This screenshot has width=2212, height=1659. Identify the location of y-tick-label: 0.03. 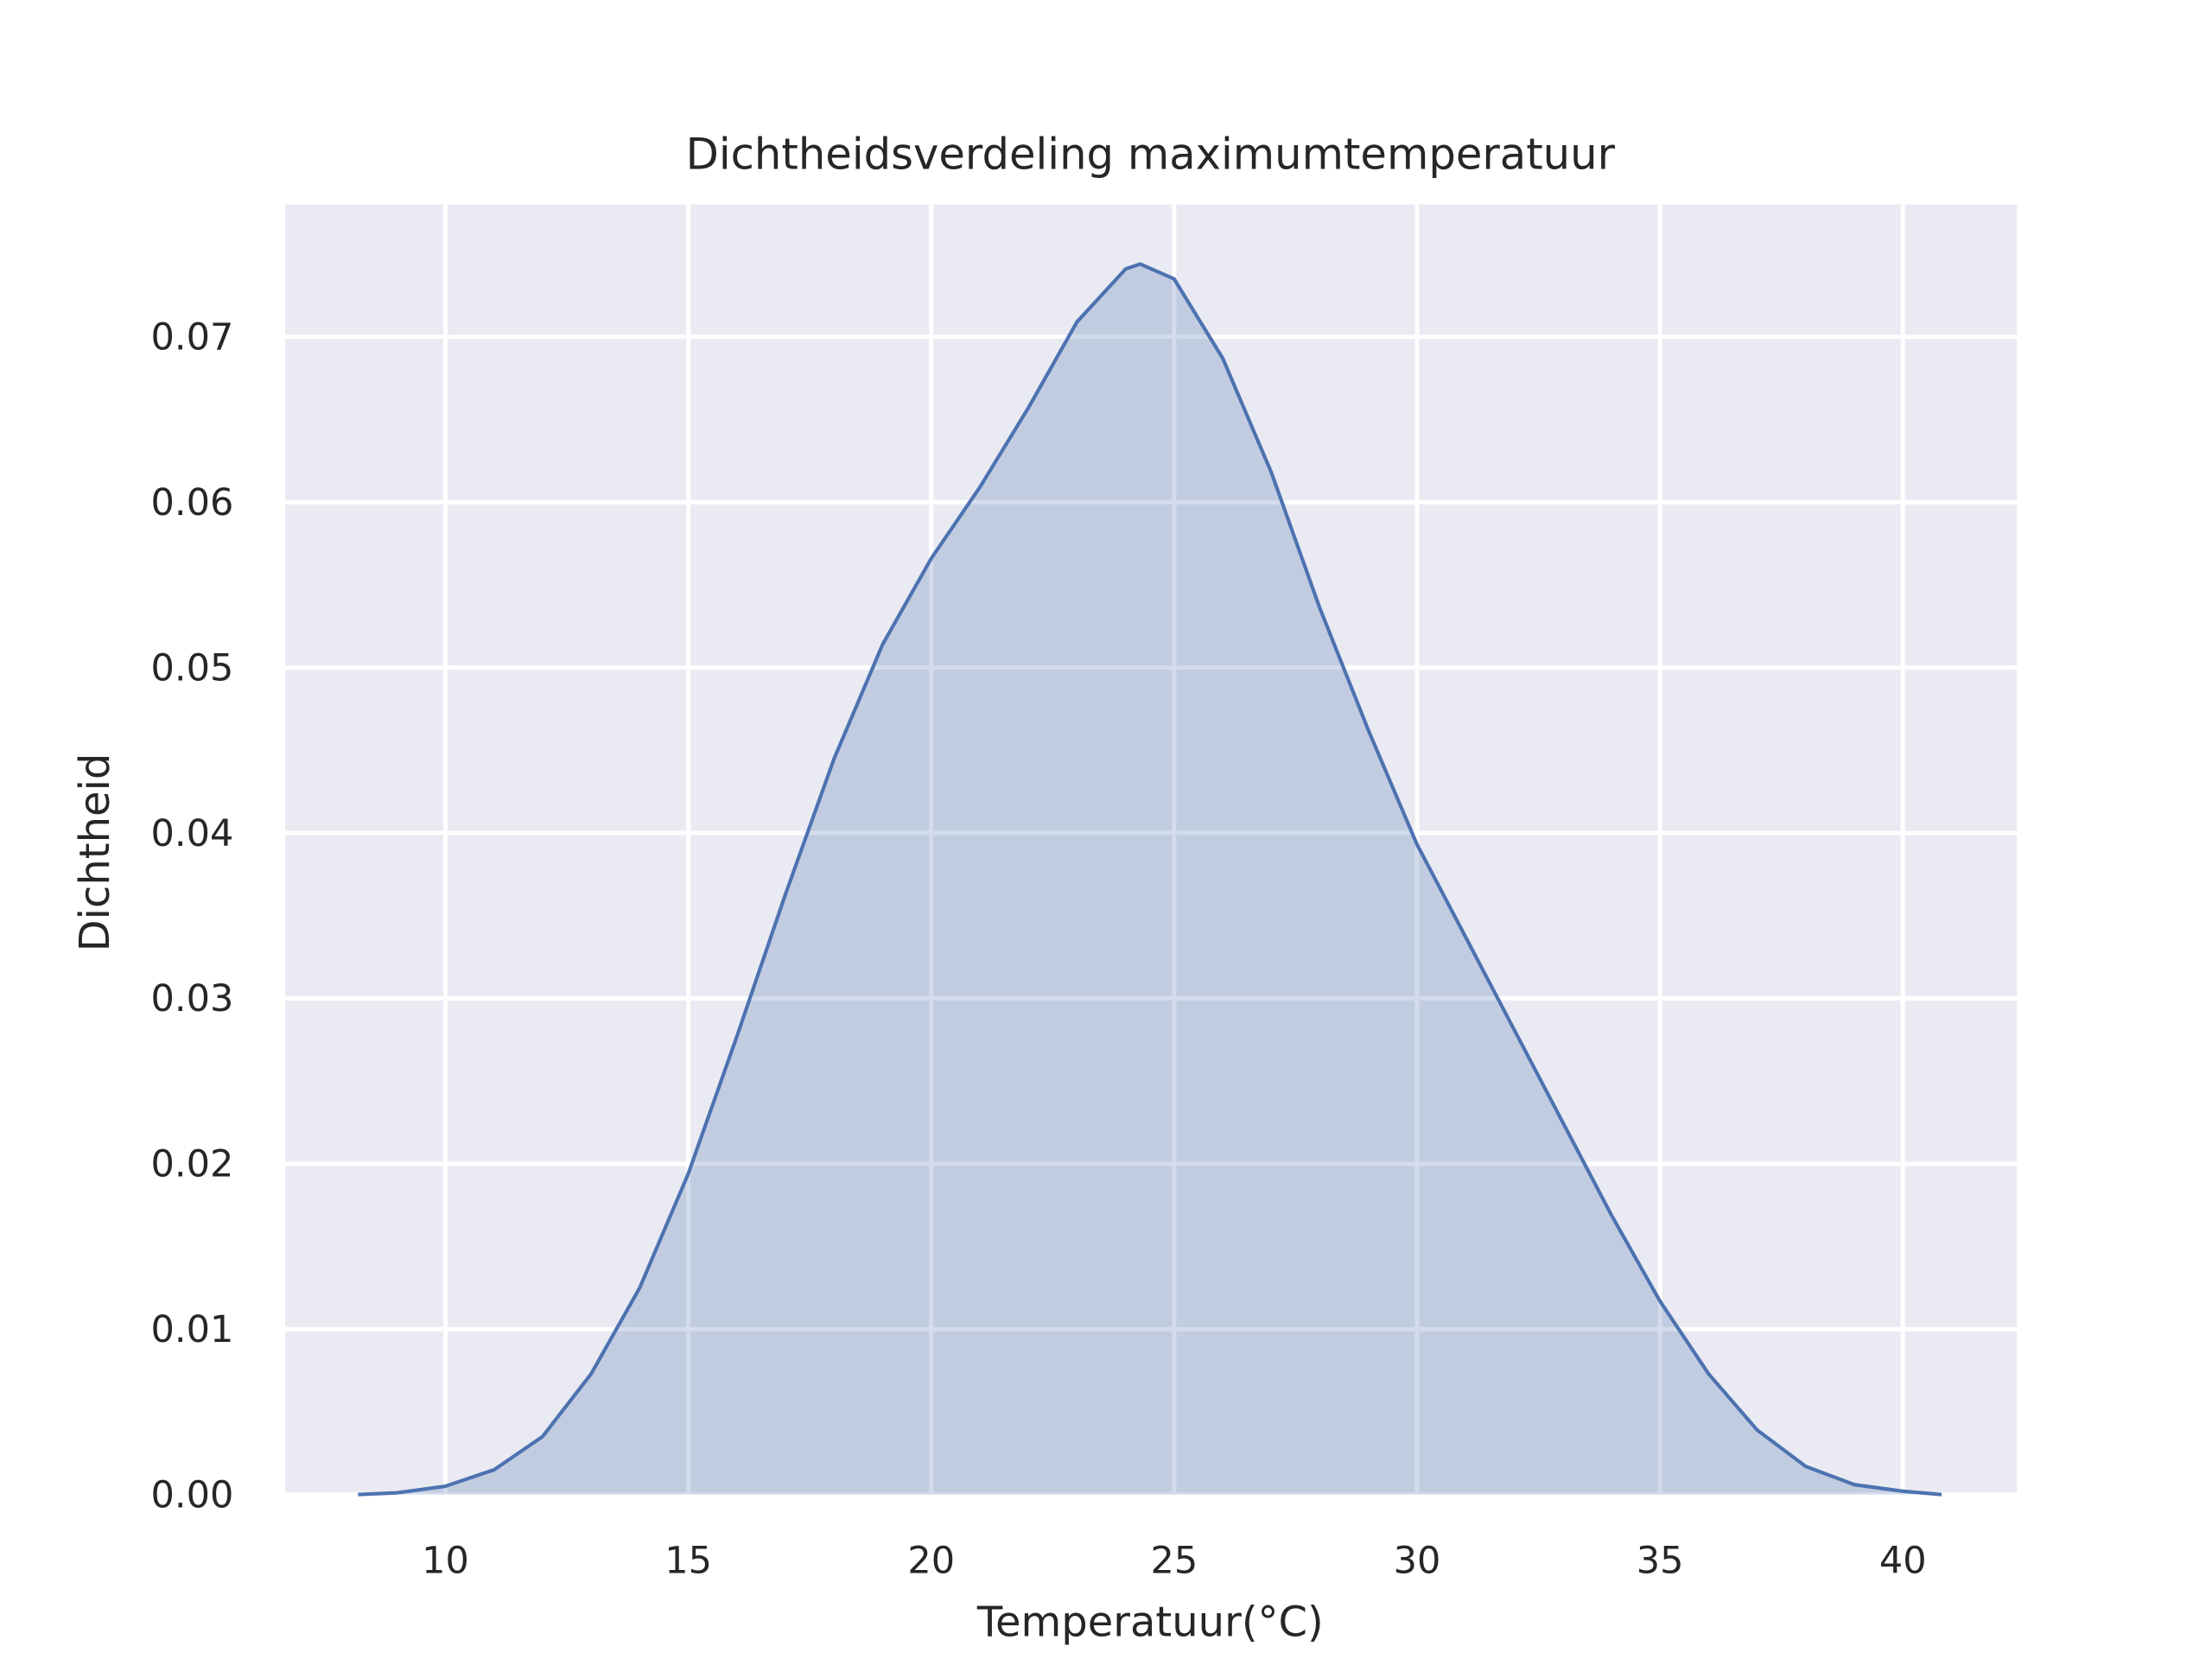
(192, 998).